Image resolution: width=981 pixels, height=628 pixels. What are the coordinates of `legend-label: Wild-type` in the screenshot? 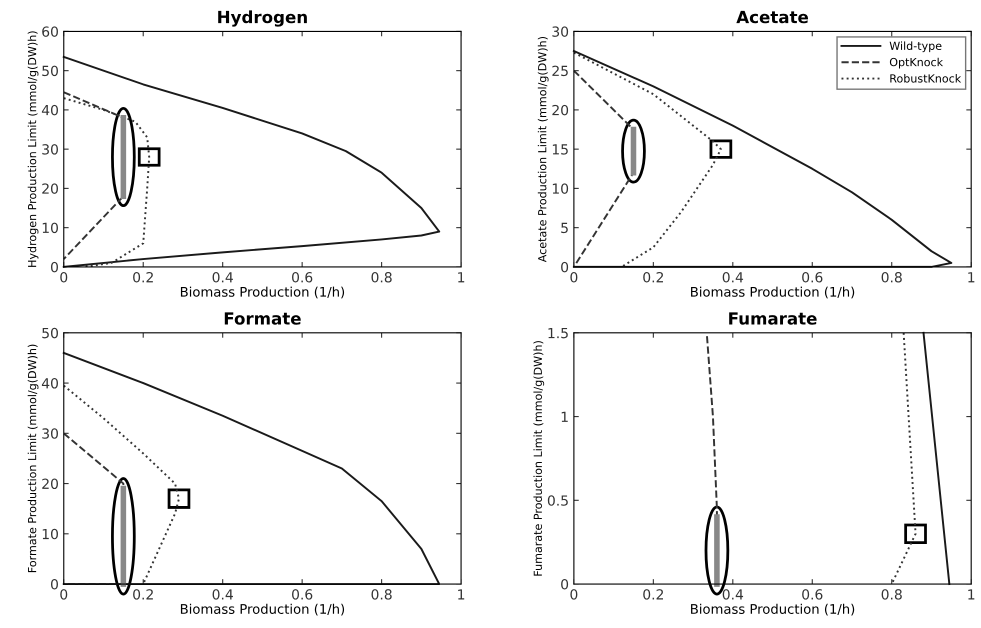 It's located at (916, 46).